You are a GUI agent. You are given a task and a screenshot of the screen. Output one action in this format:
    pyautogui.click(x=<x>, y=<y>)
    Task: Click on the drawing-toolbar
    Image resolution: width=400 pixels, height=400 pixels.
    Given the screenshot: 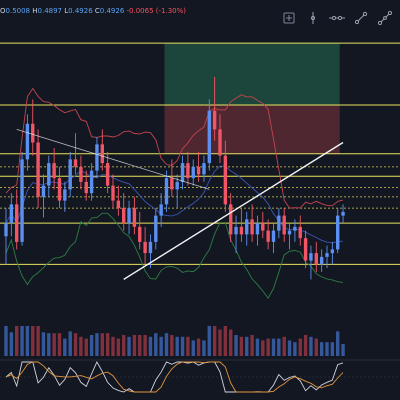 What is the action you would take?
    pyautogui.click(x=337, y=18)
    